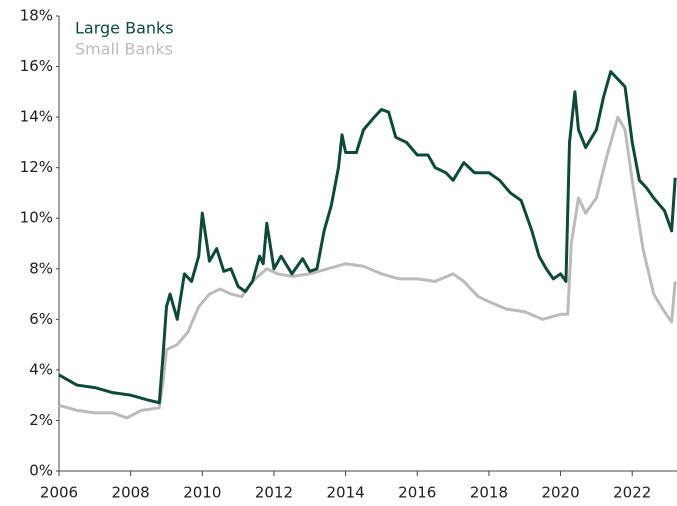 The height and width of the screenshot is (506, 677). Describe the element at coordinates (489, 493) in the screenshot. I see `x-tick-label: 2018` at that location.